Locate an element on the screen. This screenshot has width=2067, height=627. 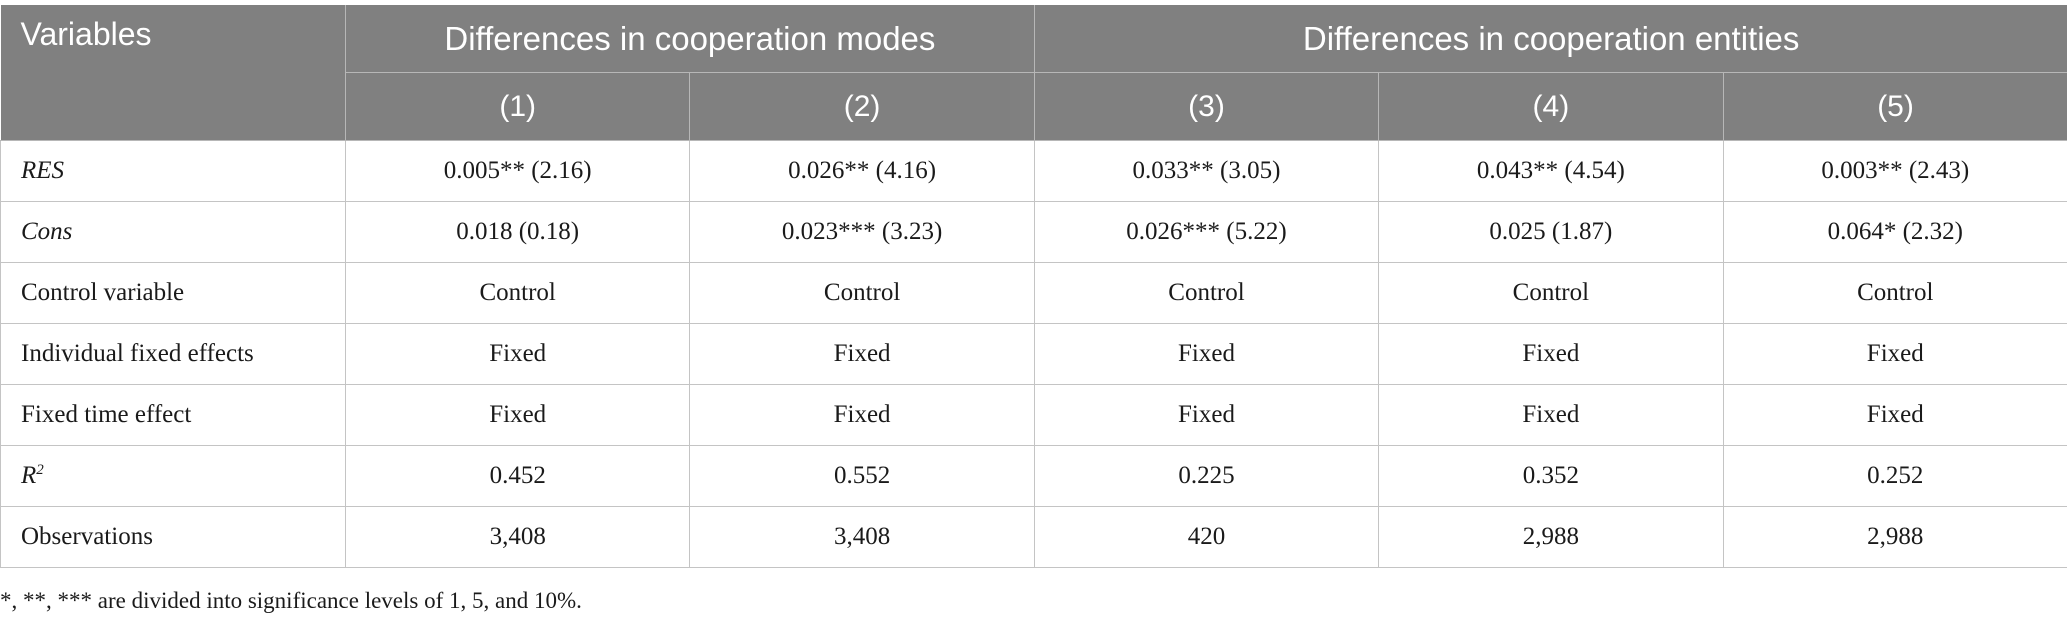
column-header-2: (2) is located at coordinates (862, 106).